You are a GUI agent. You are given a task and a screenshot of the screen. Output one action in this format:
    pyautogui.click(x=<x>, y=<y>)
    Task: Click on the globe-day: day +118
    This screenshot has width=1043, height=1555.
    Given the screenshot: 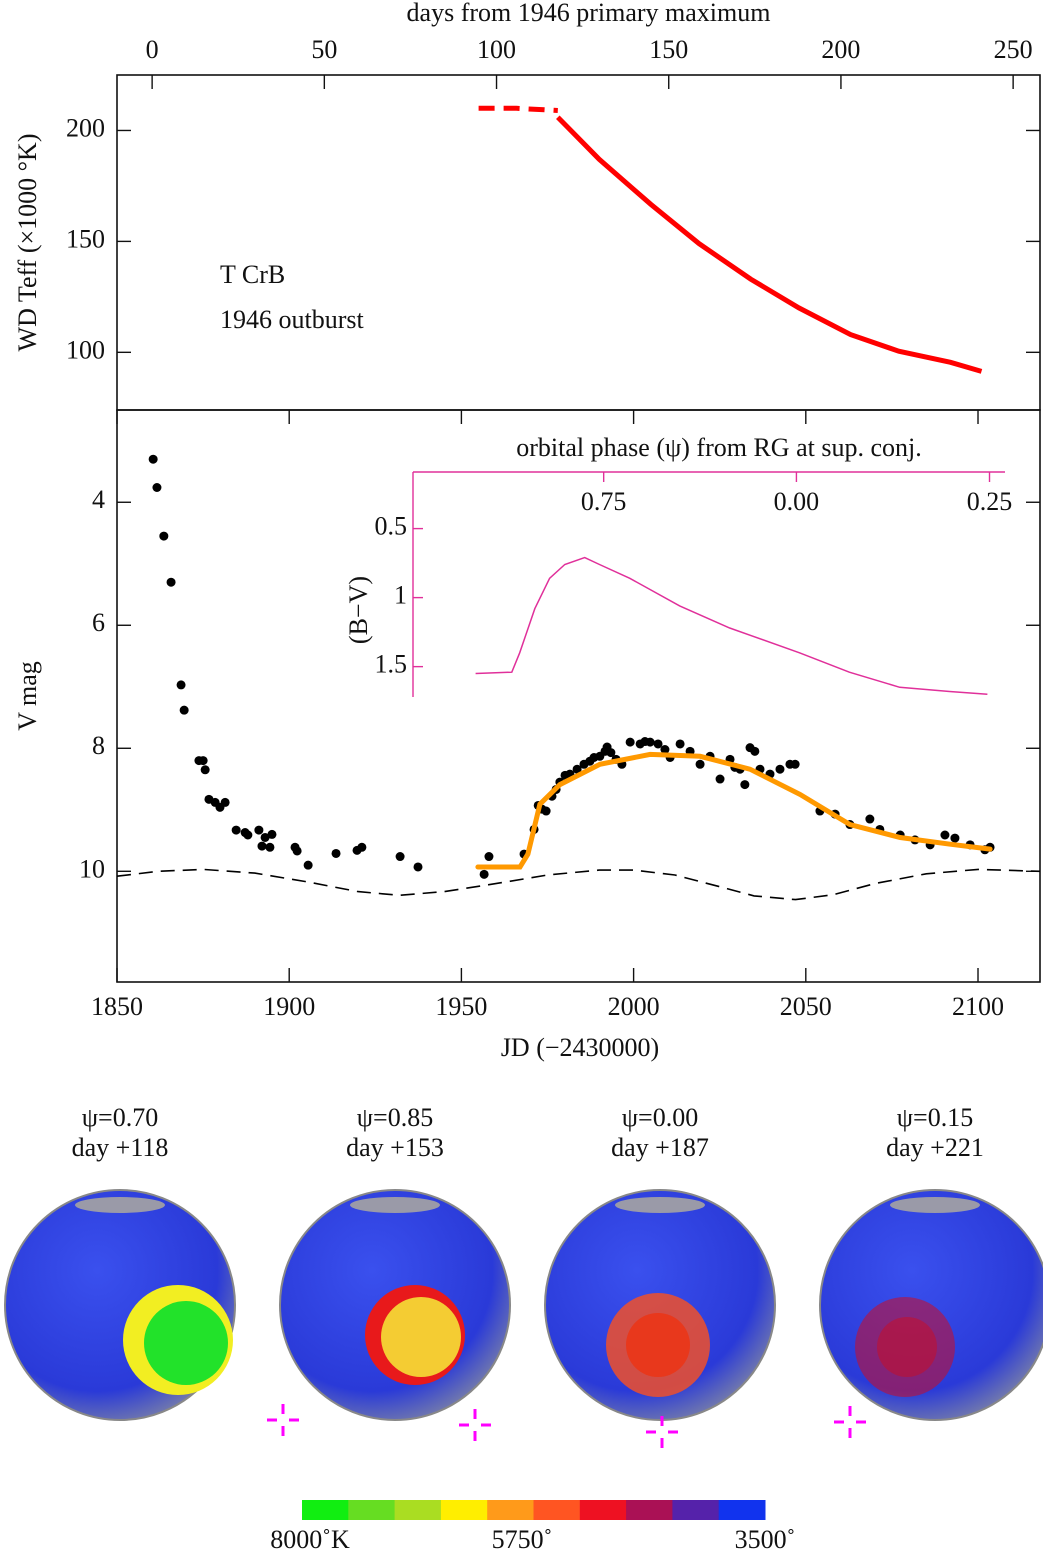 What is the action you would take?
    pyautogui.click(x=120, y=1147)
    